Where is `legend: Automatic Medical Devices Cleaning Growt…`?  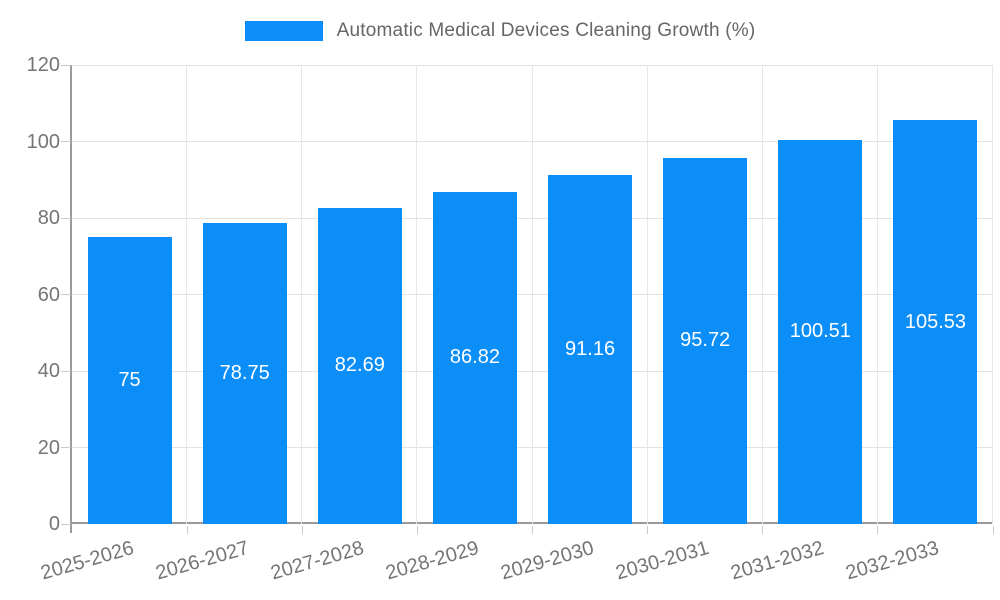
legend: Automatic Medical Devices Cleaning Growt… is located at coordinates (500, 31).